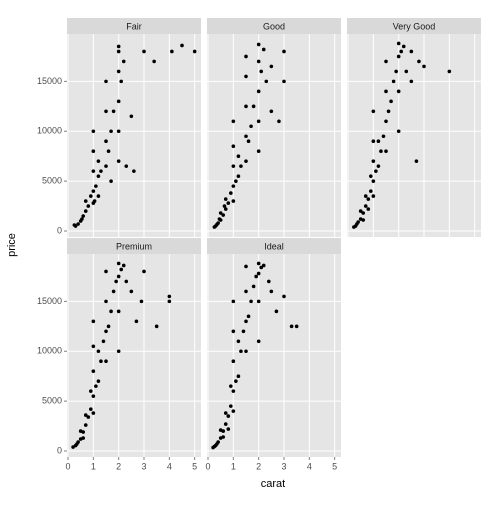 This screenshot has width=500, height=505. Describe the element at coordinates (273, 484) in the screenshot. I see `x-axis-title: carat` at that location.